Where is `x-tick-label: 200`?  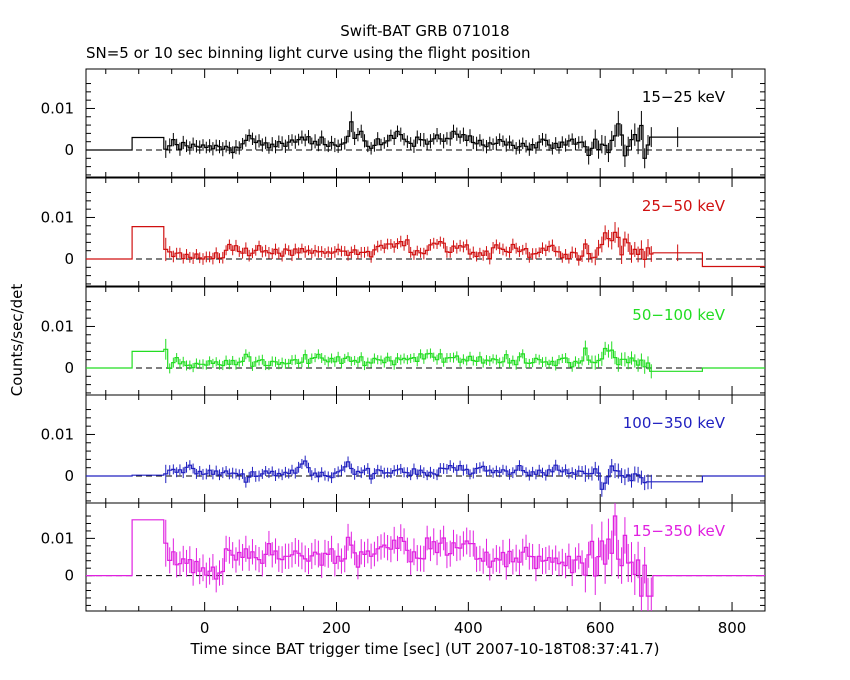 x-tick-label: 200 is located at coordinates (336, 628).